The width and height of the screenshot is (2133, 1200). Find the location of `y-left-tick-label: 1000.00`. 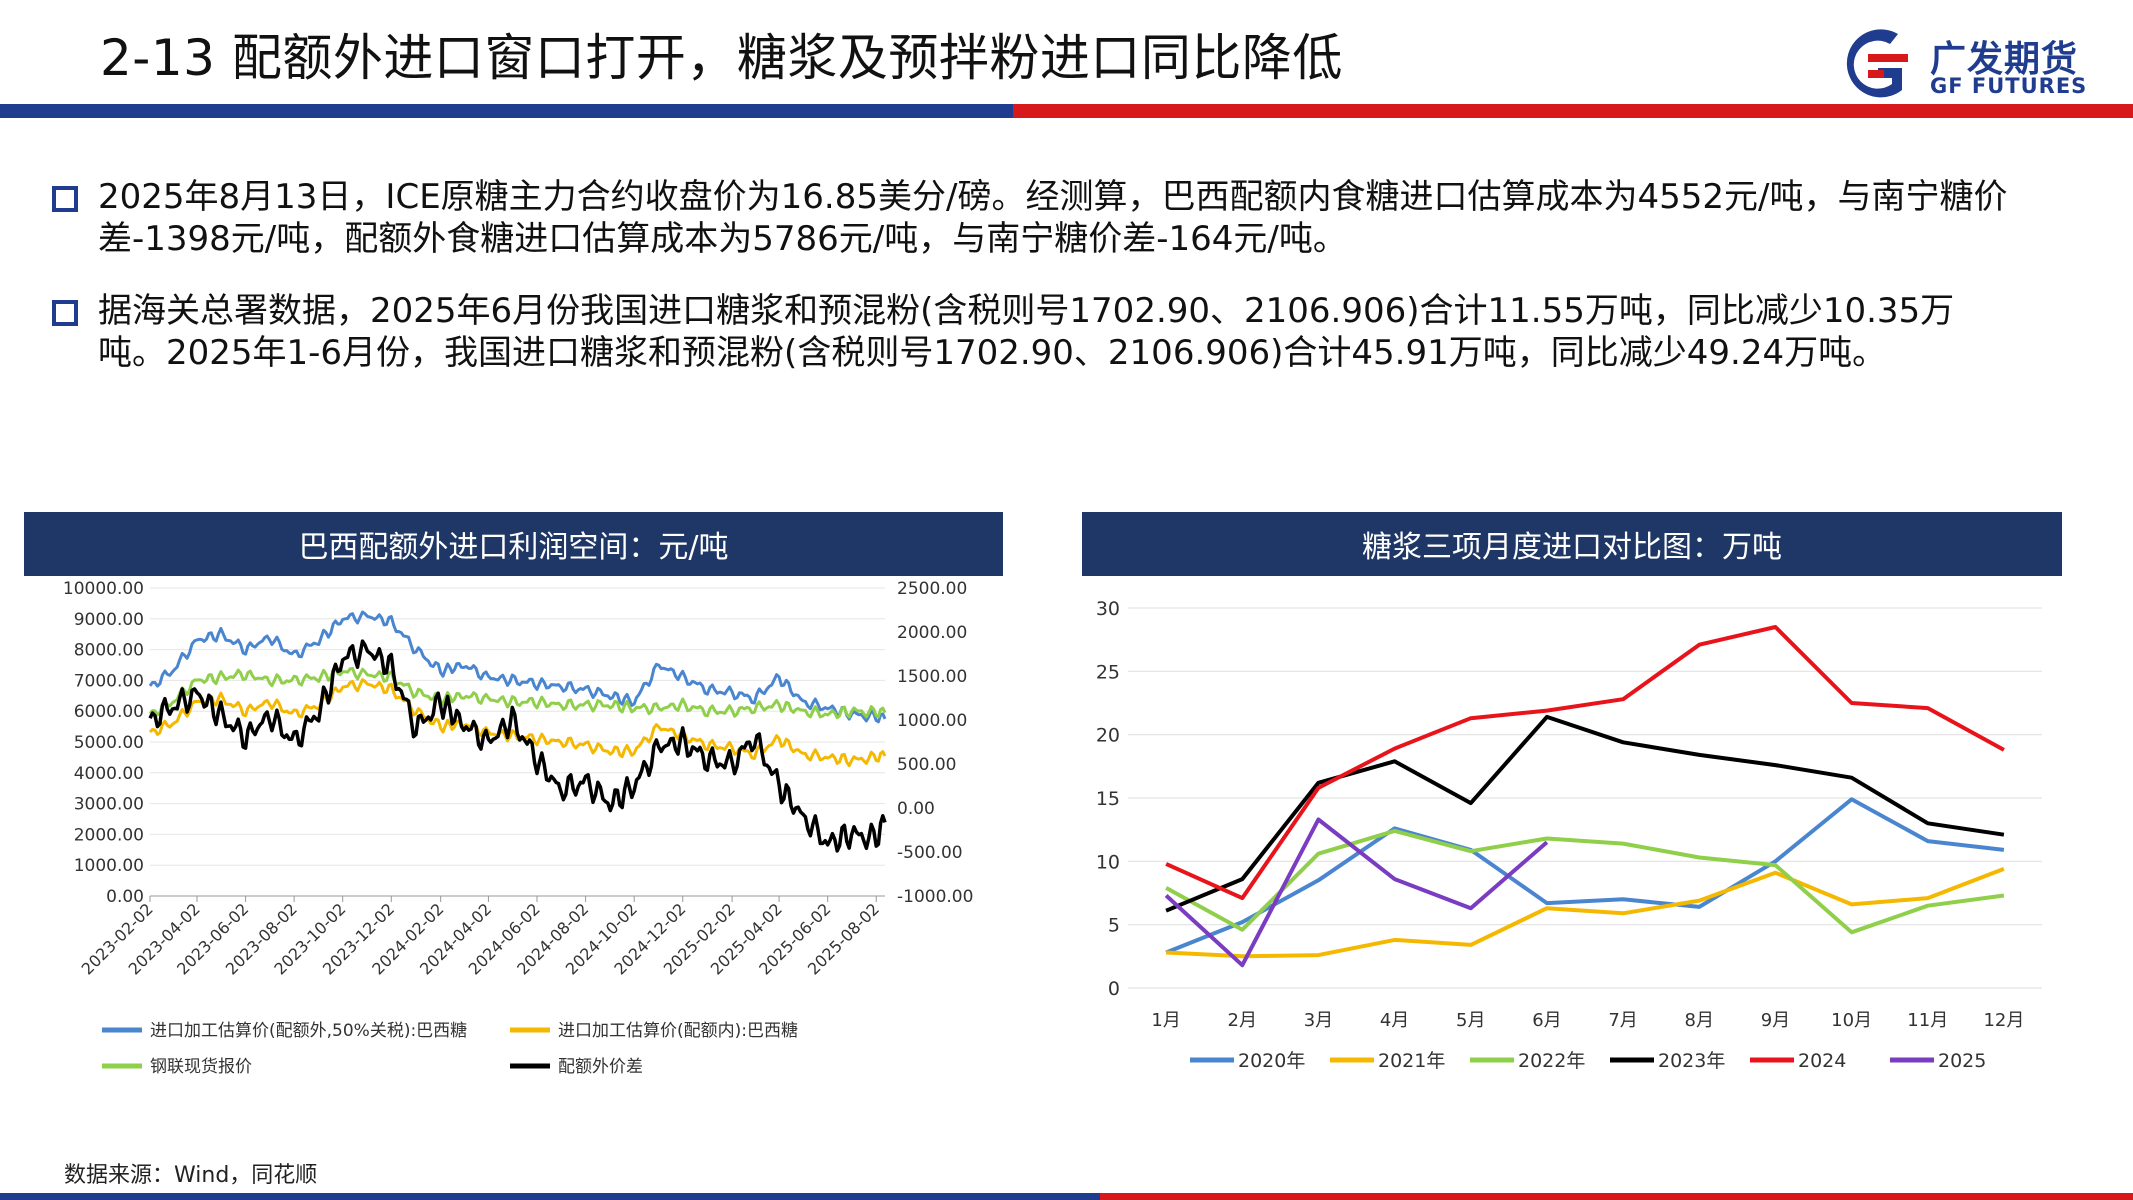

y-left-tick-label: 1000.00 is located at coordinates (109, 866).